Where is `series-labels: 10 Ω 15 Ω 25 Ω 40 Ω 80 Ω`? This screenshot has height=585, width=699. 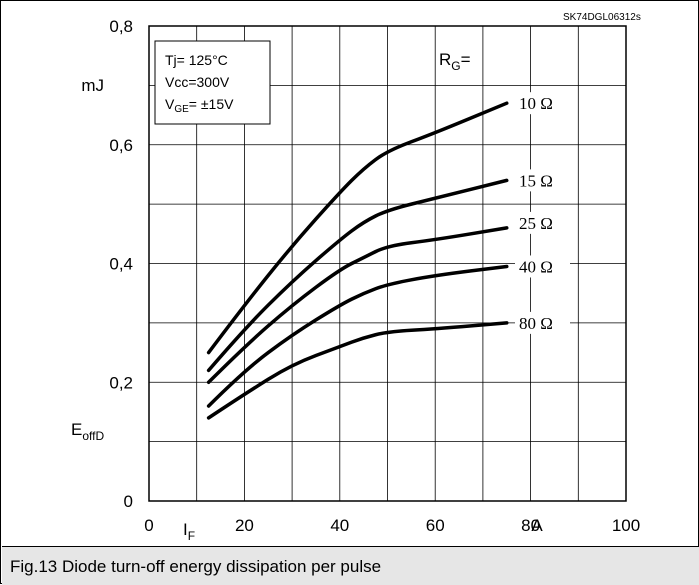 series-labels: 10 Ω 15 Ω 25 Ω 40 Ω 80 Ω is located at coordinates (542, 213).